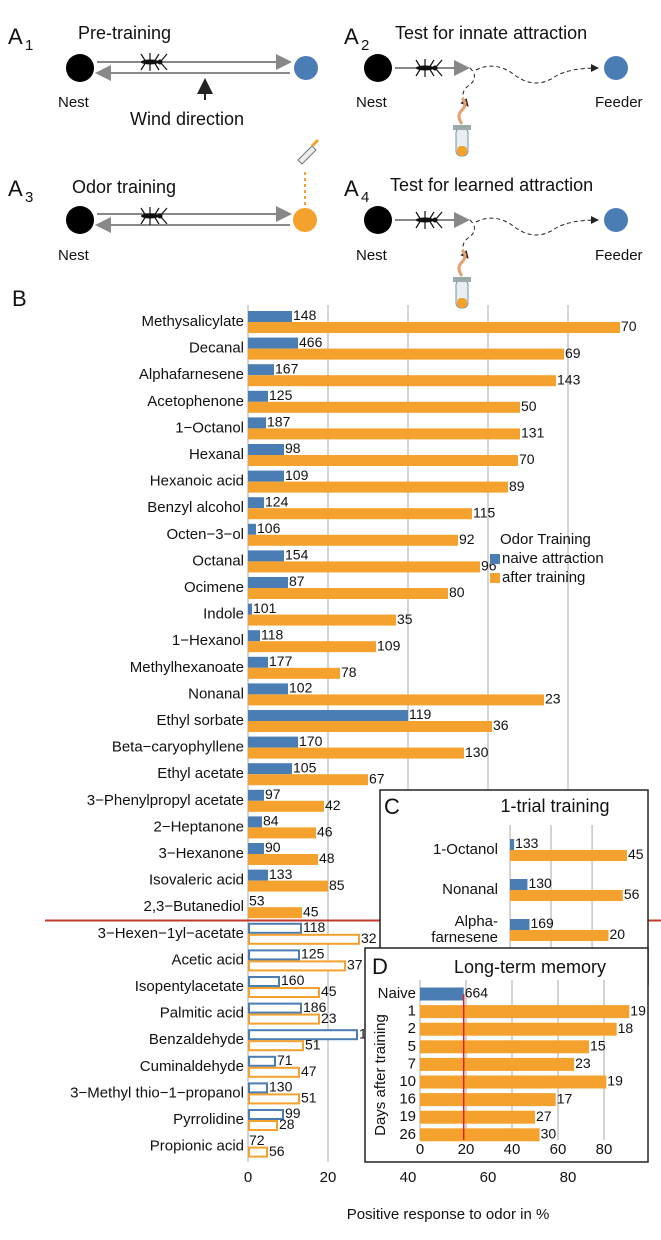 The width and height of the screenshot is (661, 1240). Describe the element at coordinates (297, 475) in the screenshot. I see `count-label: 109` at that location.